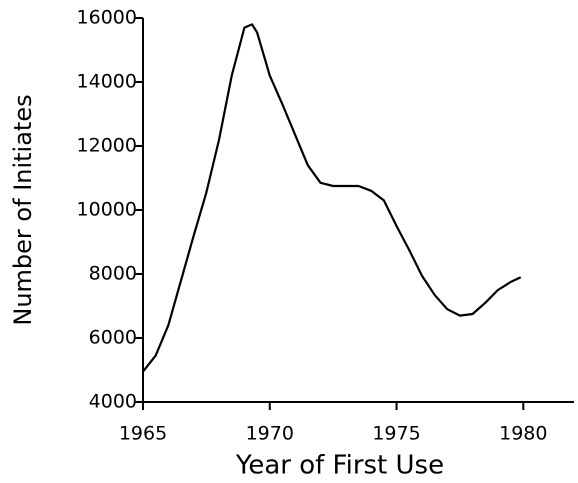  Describe the element at coordinates (143, 434) in the screenshot. I see `x-tick-label: 1965` at that location.